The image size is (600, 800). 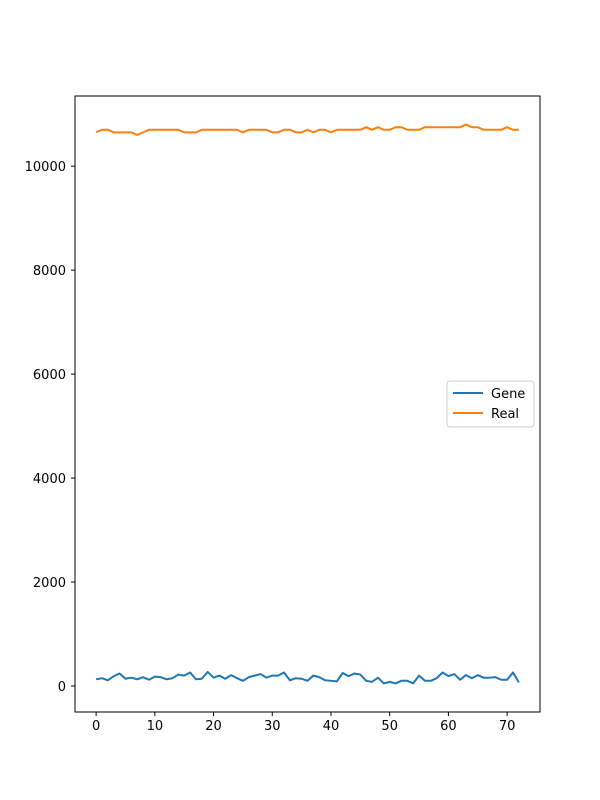 What do you see at coordinates (50, 427) in the screenshot?
I see `y-axis: 0 2000 4000 6000 8000 10000` at bounding box center [50, 427].